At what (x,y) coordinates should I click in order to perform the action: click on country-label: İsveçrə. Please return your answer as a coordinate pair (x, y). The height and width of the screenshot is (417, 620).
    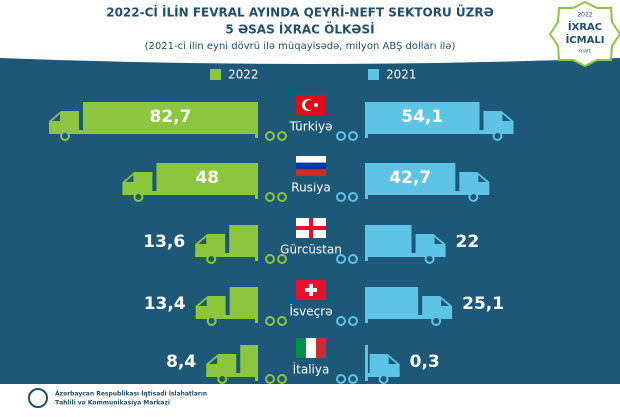
    Looking at the image, I should click on (310, 311).